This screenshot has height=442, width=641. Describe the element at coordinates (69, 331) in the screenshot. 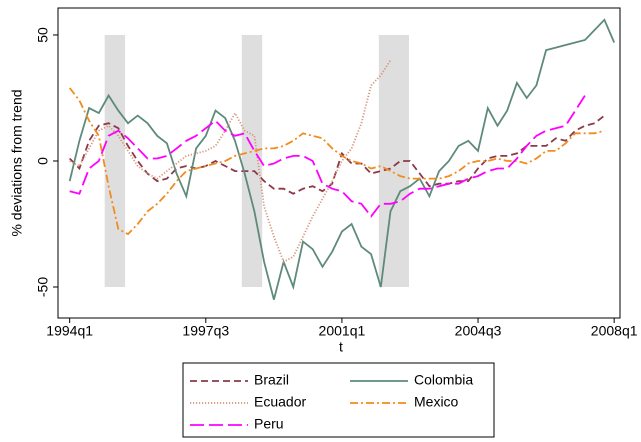

I see `x-tick-label: 1994q1` at that location.